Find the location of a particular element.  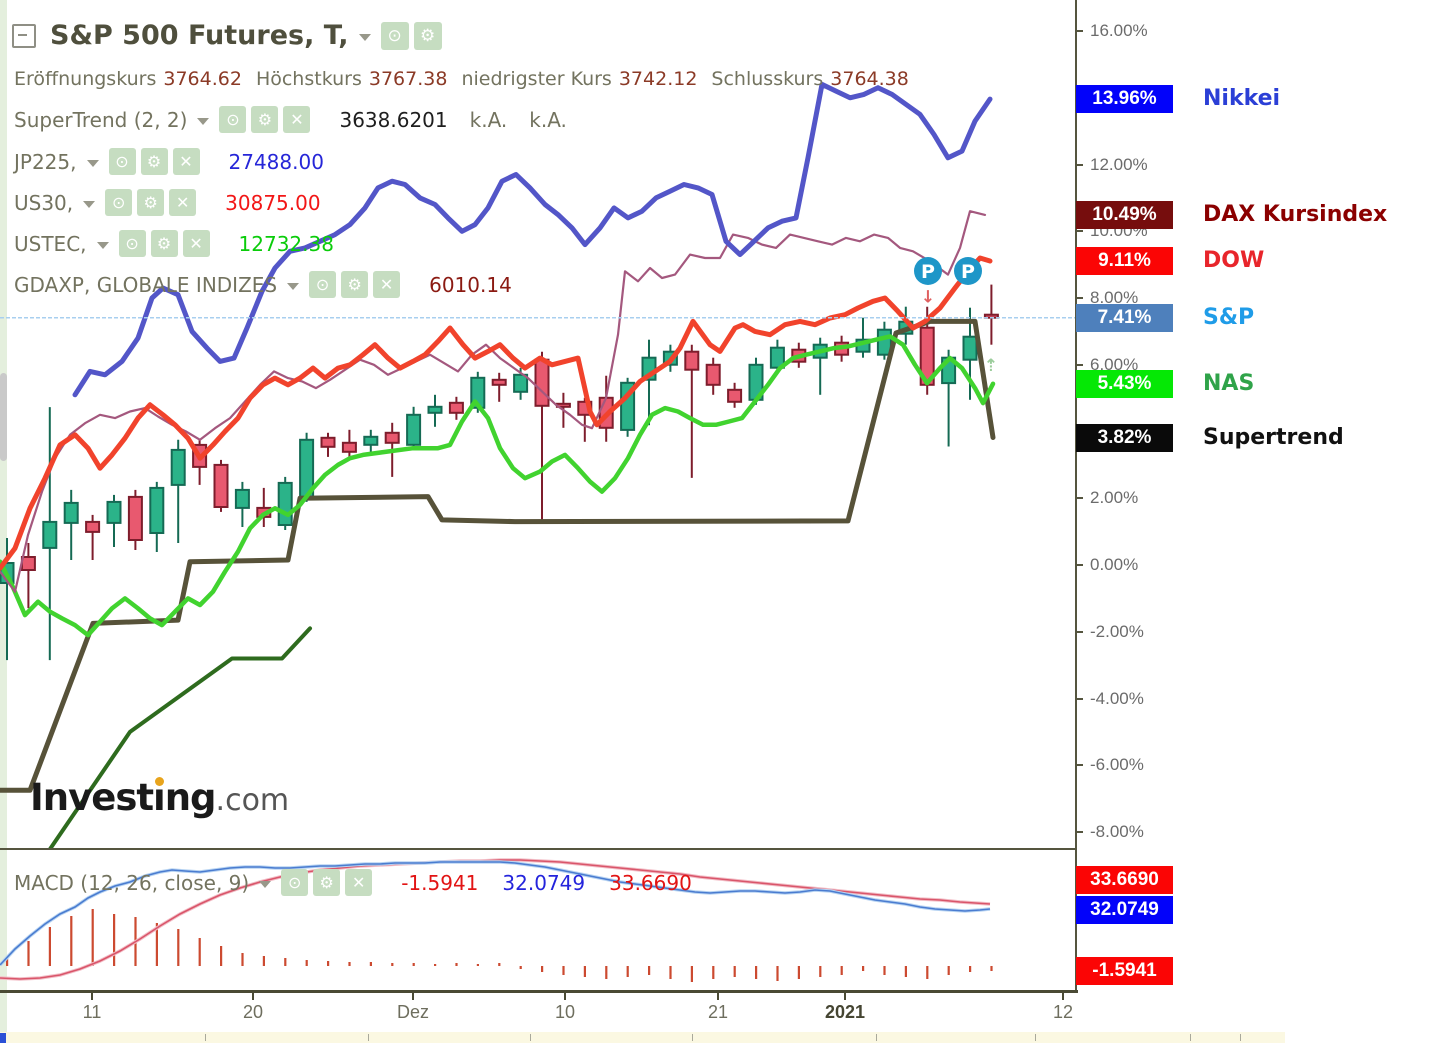

price-badge-nikkei: 13.96% is located at coordinates (1124, 99).